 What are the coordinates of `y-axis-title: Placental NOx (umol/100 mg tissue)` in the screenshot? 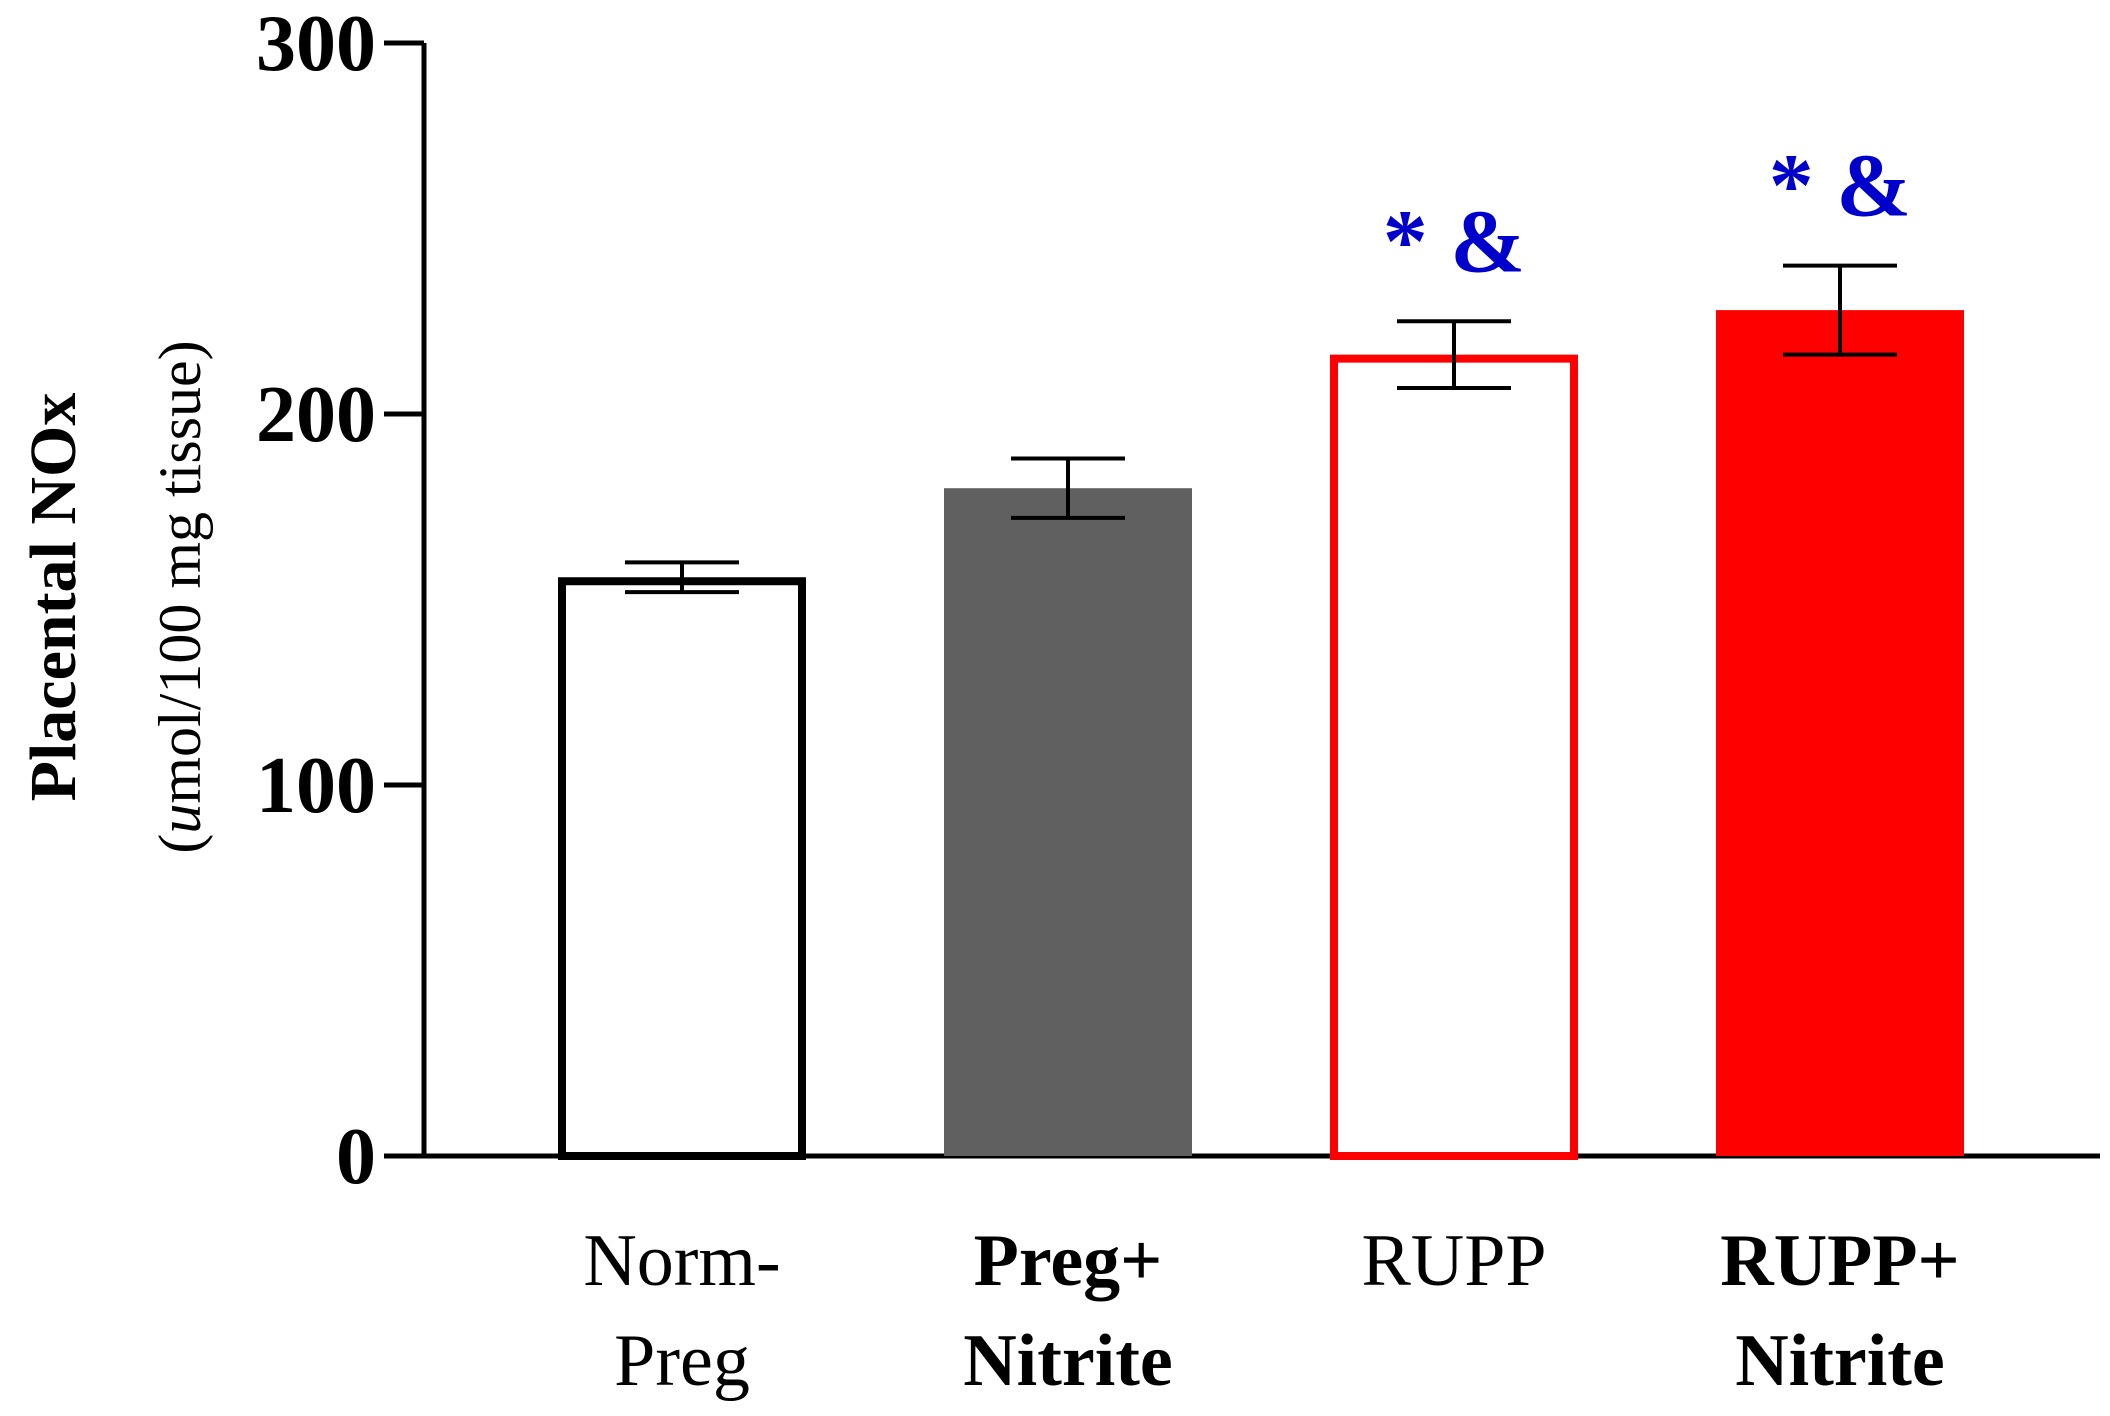 It's located at (115, 596).